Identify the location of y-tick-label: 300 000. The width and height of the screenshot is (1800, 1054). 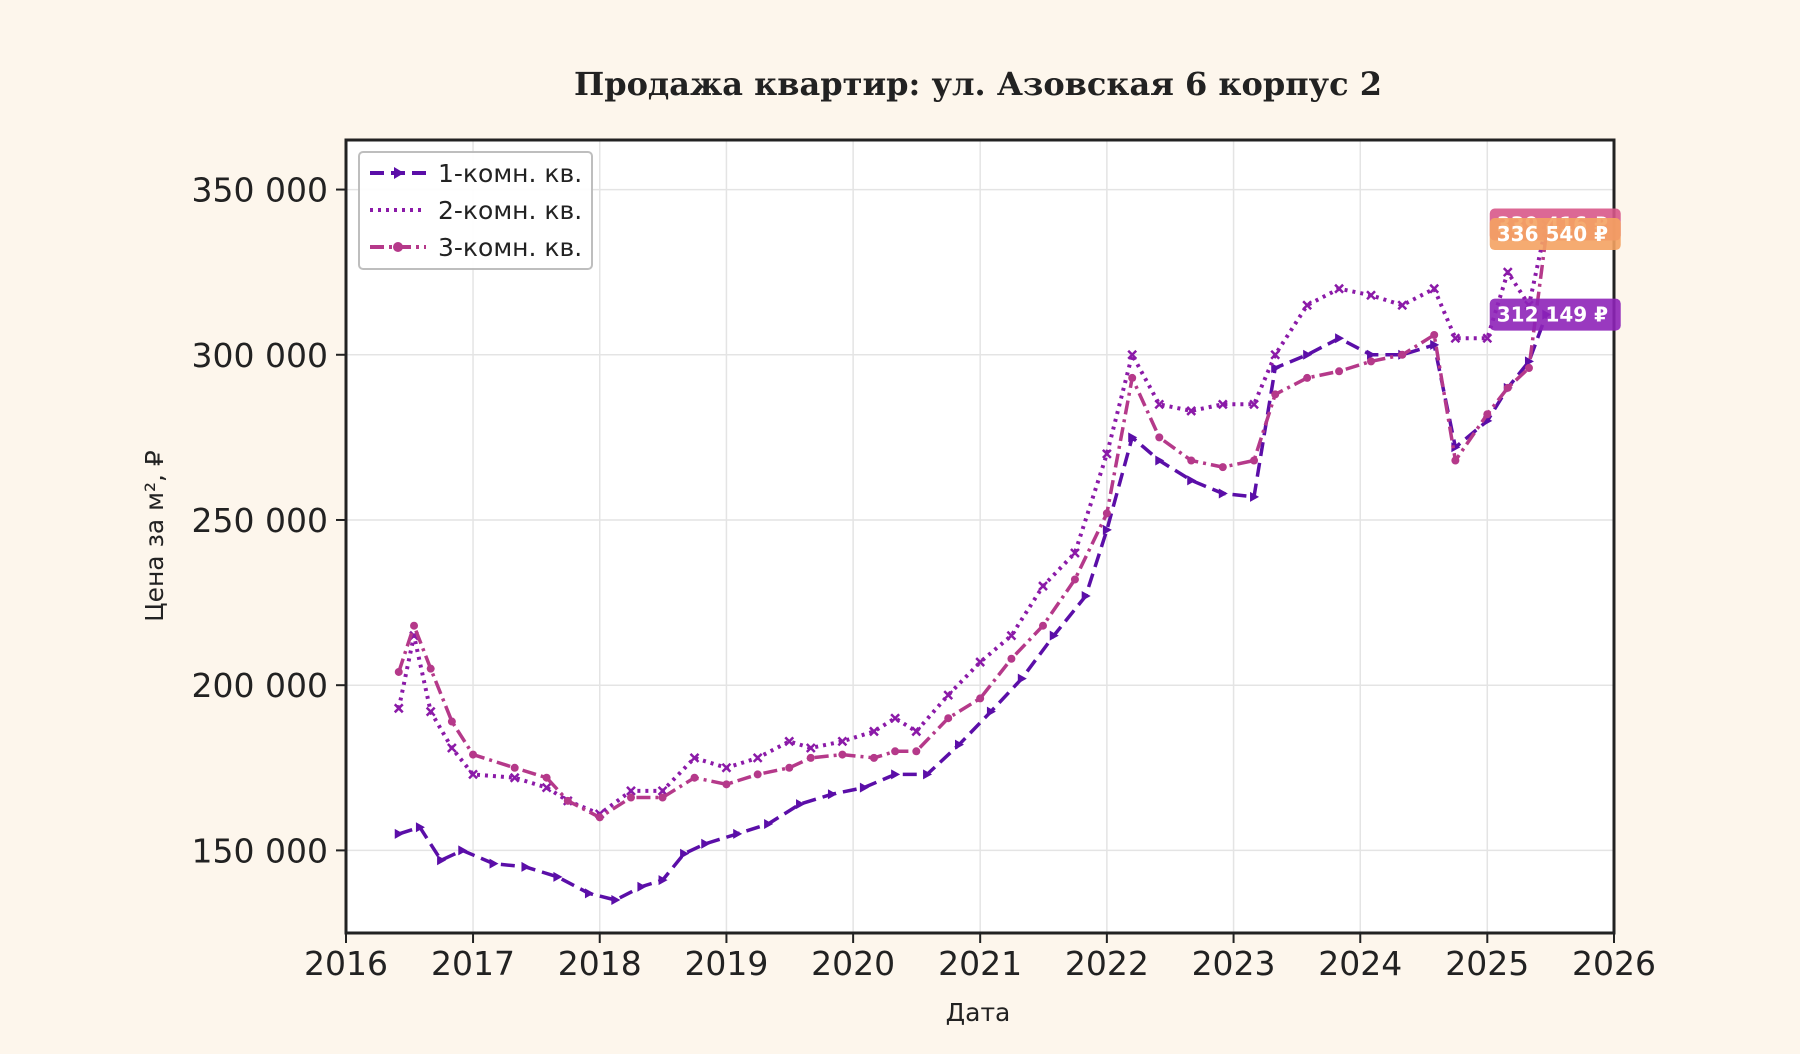
(260, 355).